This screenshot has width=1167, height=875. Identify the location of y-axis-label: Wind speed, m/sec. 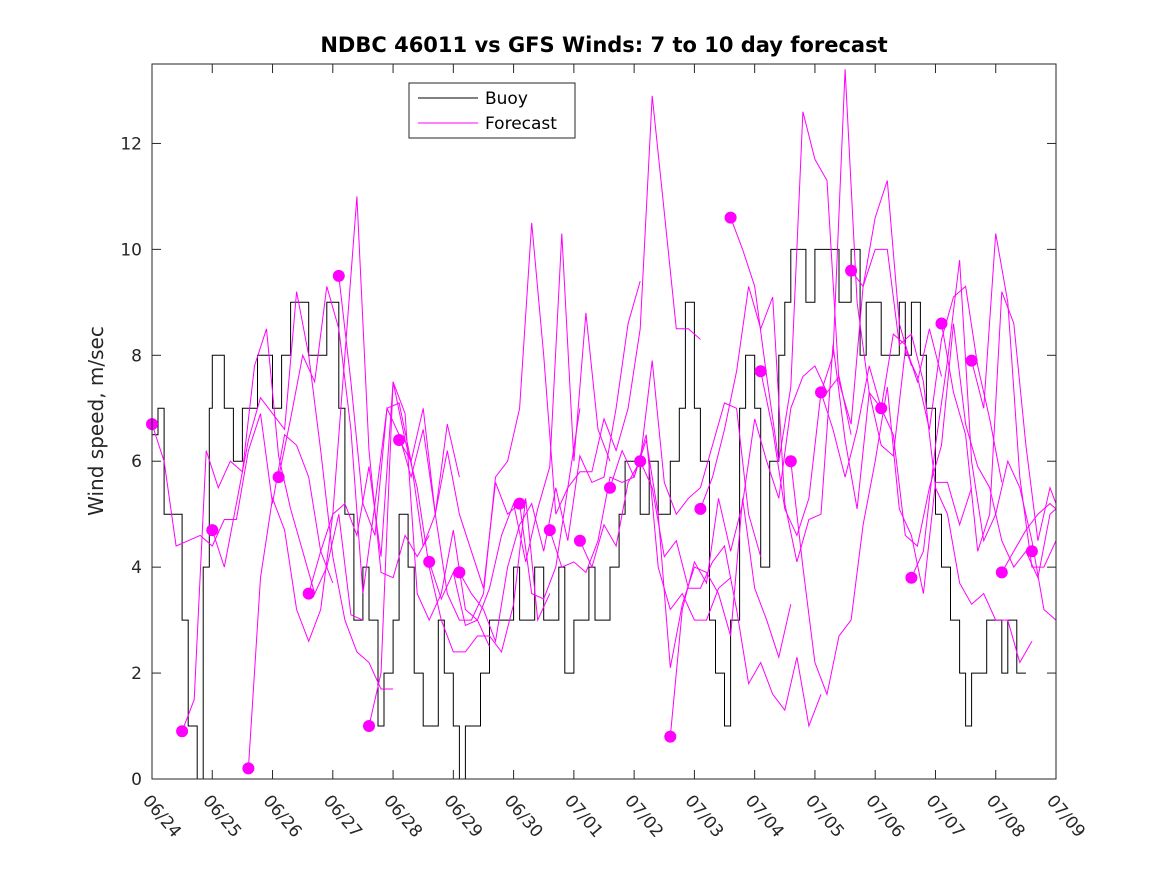
(96, 421).